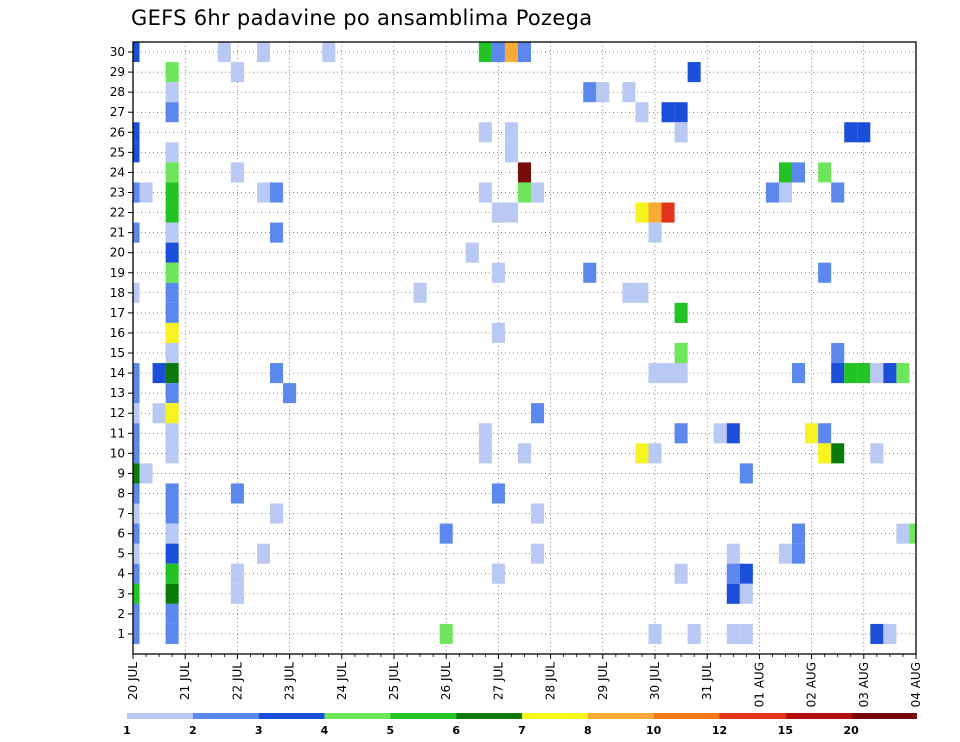 Image resolution: width=960 pixels, height=742 pixels. What do you see at coordinates (117, 313) in the screenshot?
I see `y-tick-label: 17` at bounding box center [117, 313].